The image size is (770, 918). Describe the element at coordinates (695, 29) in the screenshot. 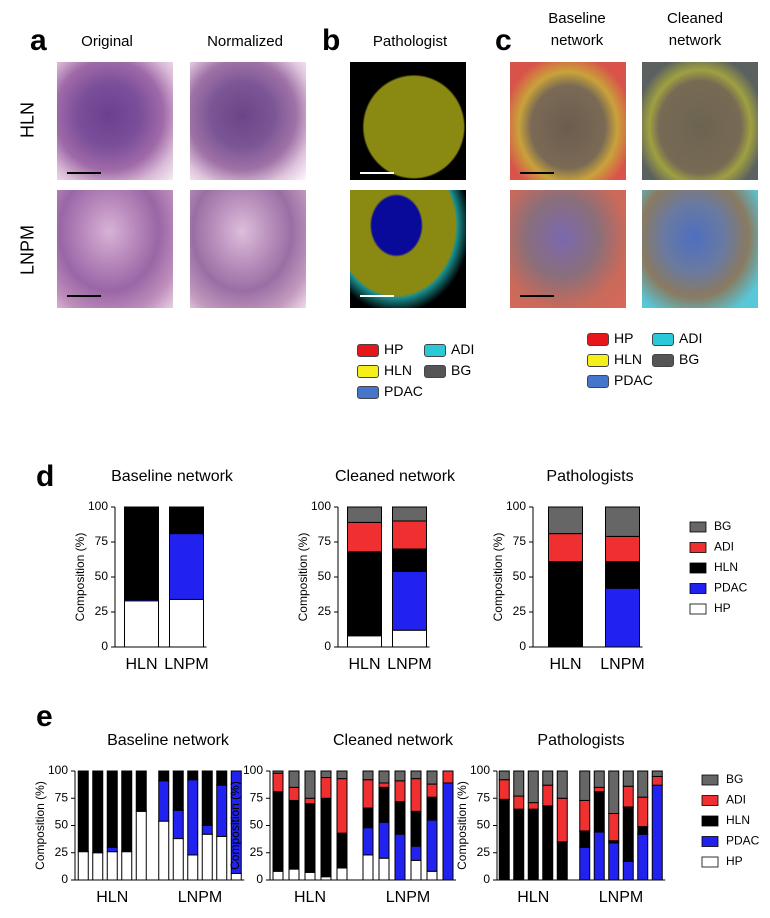

I see `column-label: Cleaned network` at that location.